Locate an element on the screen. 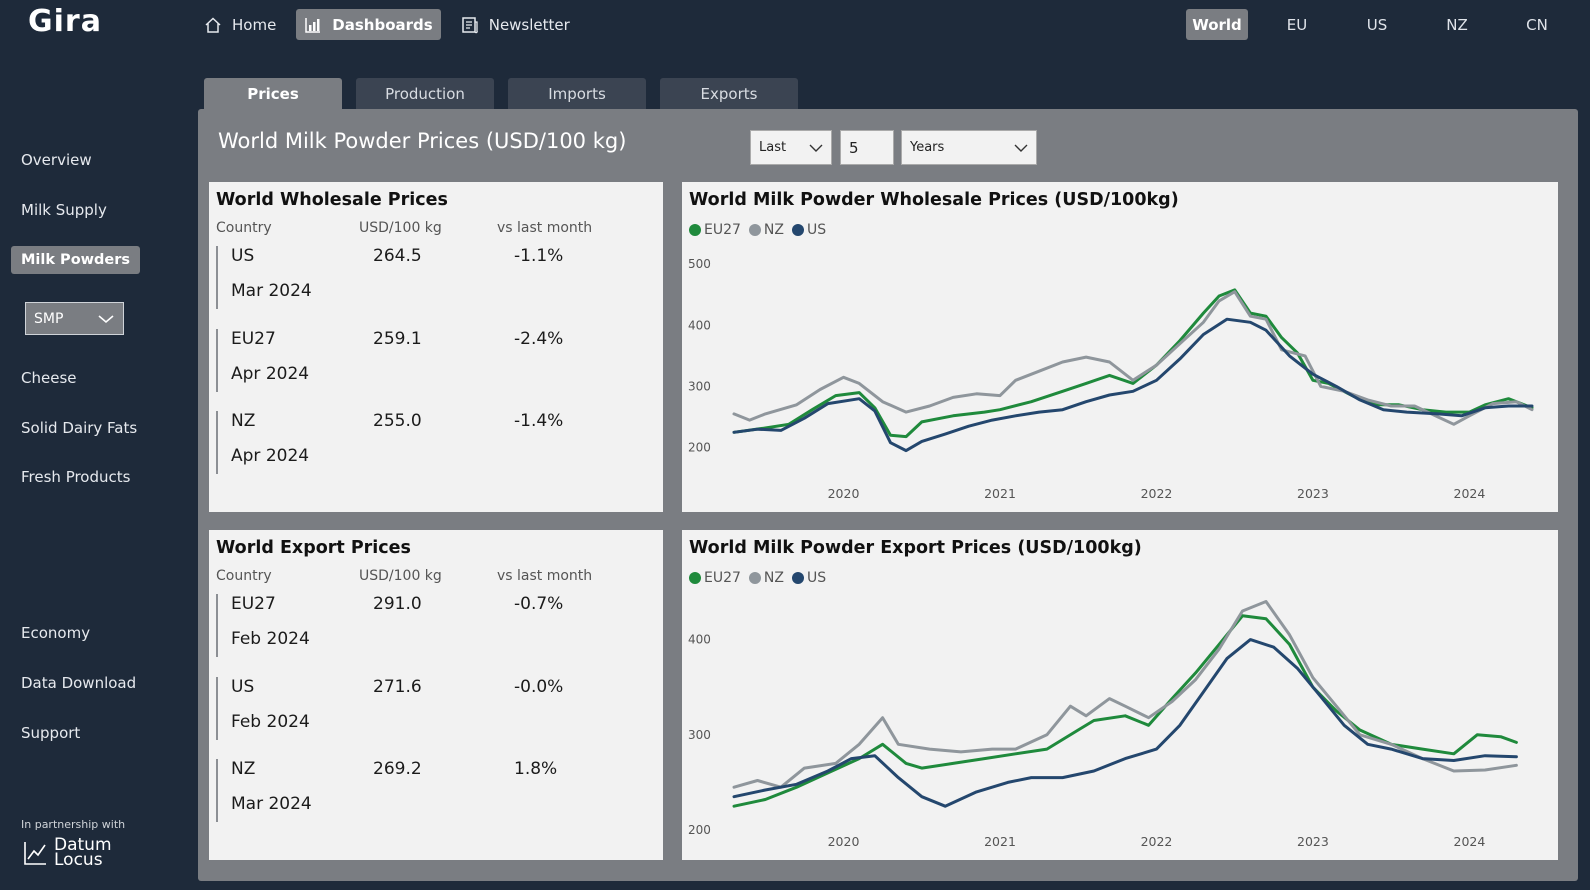  region-nz-button: NZ is located at coordinates (1457, 24).